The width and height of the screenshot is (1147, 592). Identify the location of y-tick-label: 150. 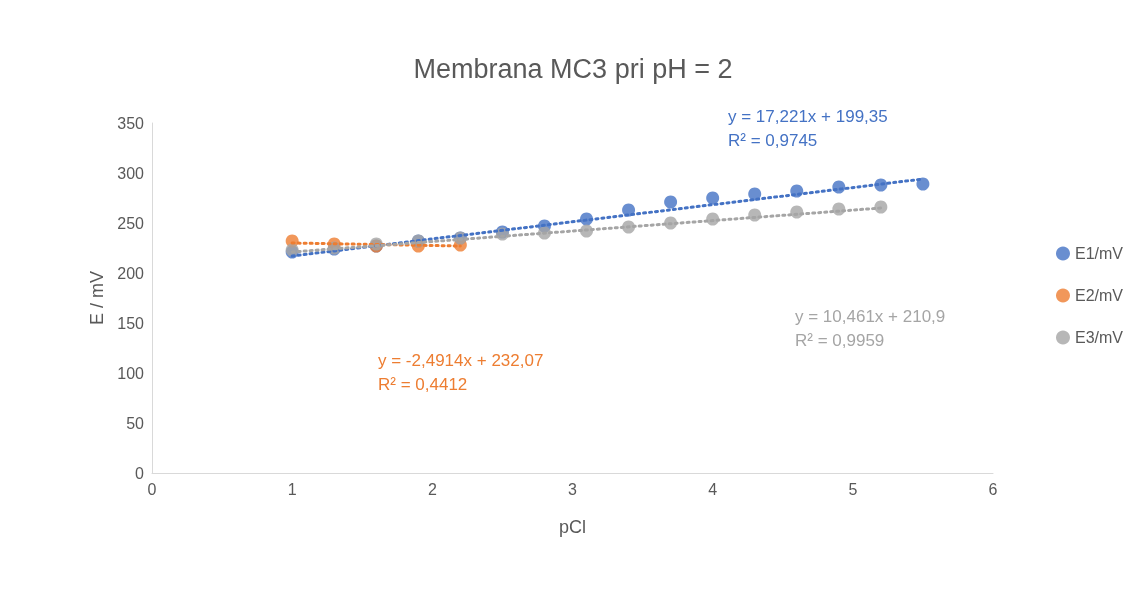
(131, 323).